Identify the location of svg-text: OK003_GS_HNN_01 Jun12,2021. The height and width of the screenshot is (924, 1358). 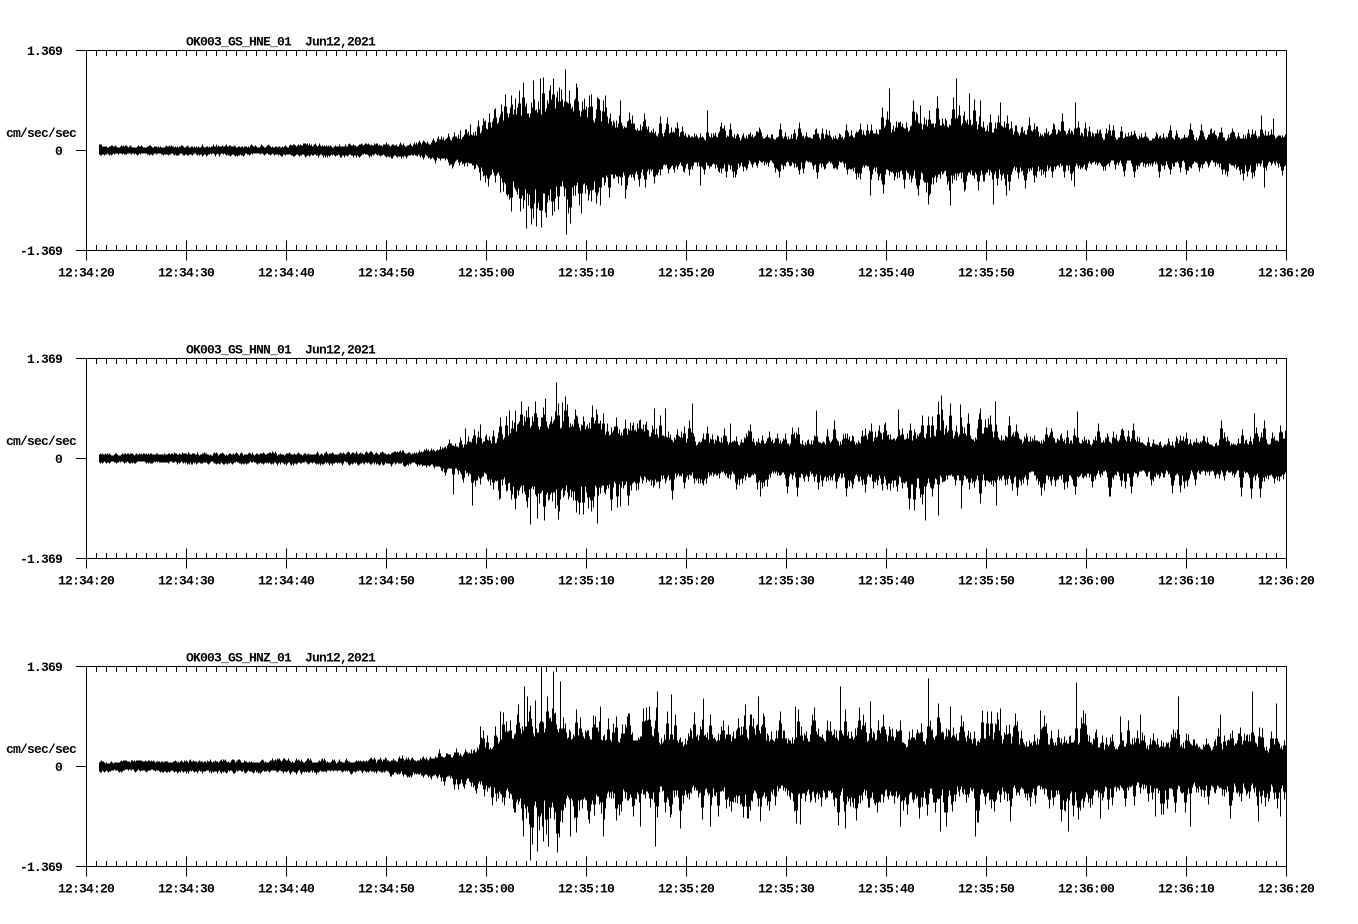
(281, 350).